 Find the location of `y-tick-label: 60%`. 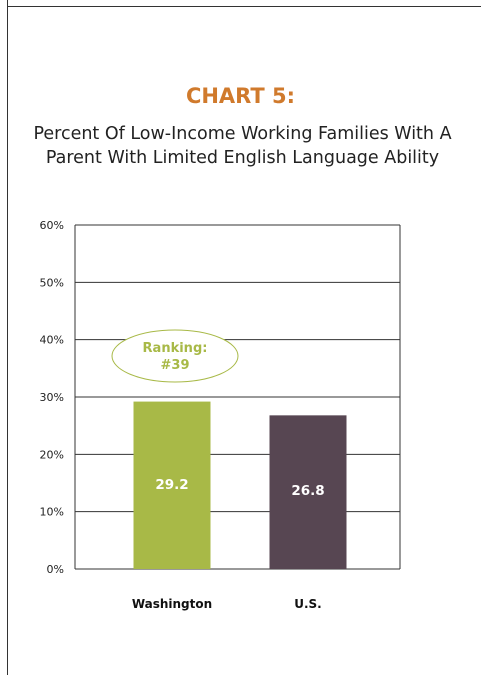

y-tick-label: 60% is located at coordinates (52, 225).